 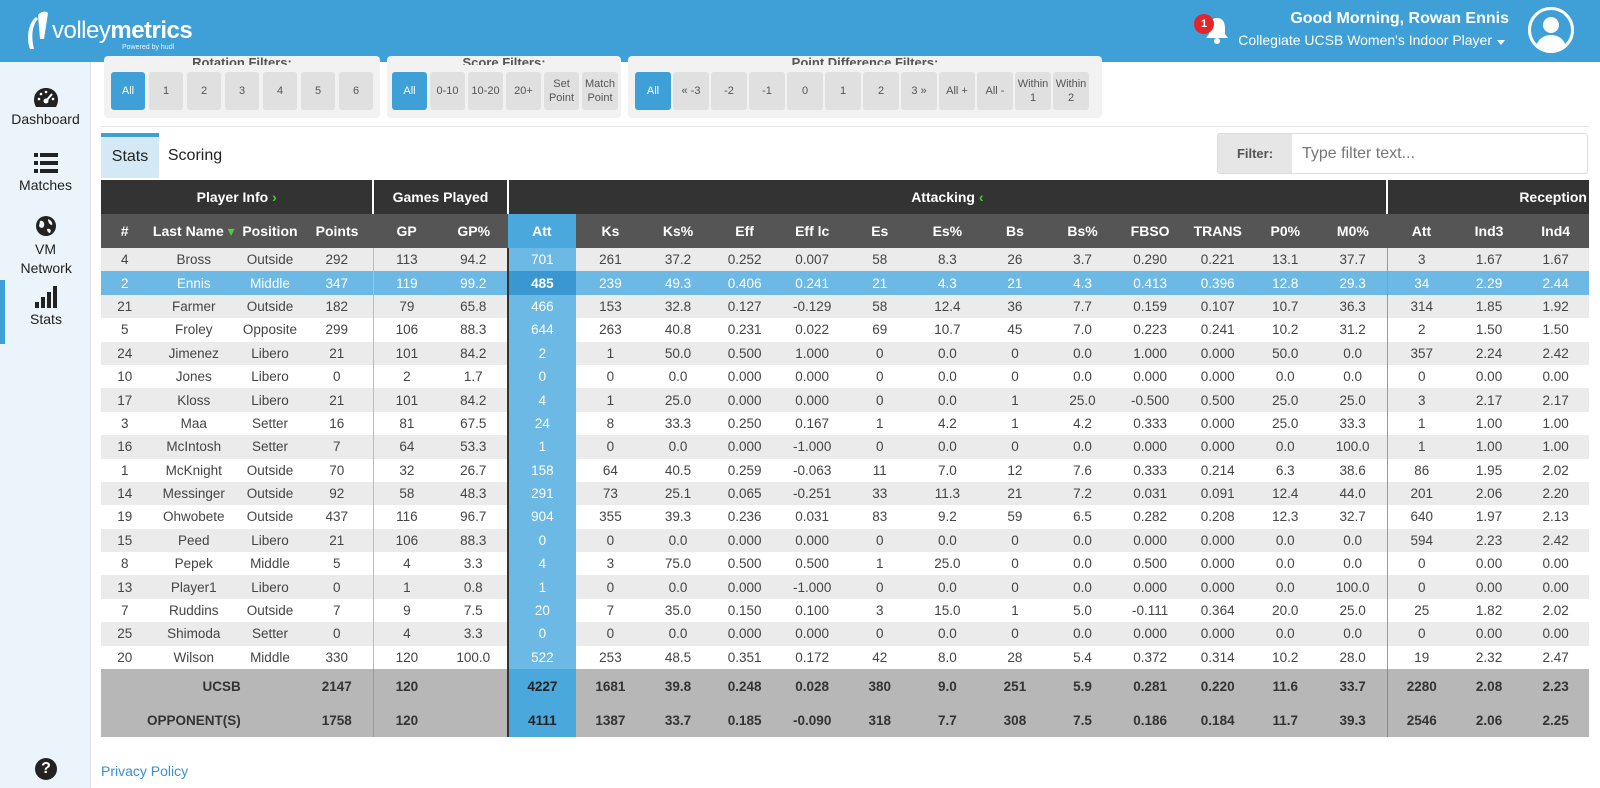 I want to click on notification-badge: 1, so click(x=1204, y=24).